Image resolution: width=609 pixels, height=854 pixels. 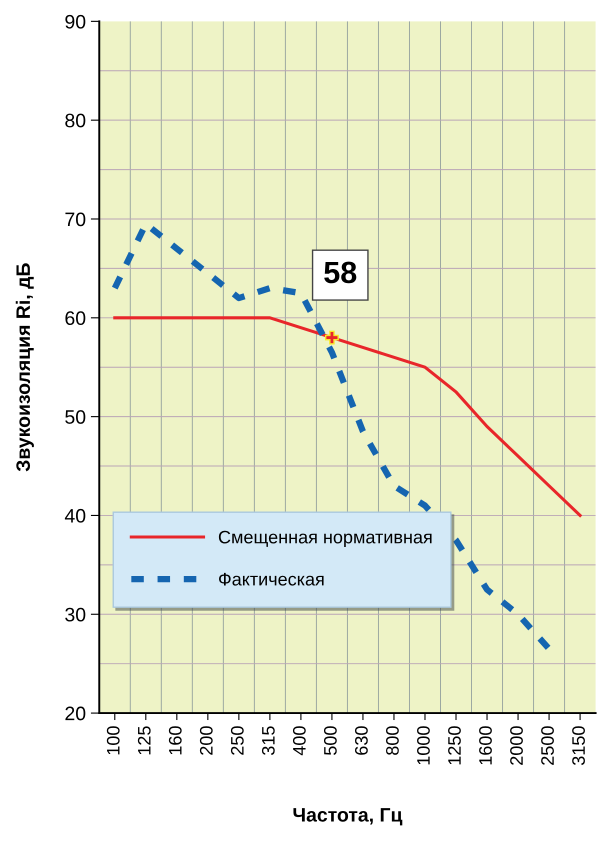 I want to click on x-tick-label: 160, so click(x=175, y=740).